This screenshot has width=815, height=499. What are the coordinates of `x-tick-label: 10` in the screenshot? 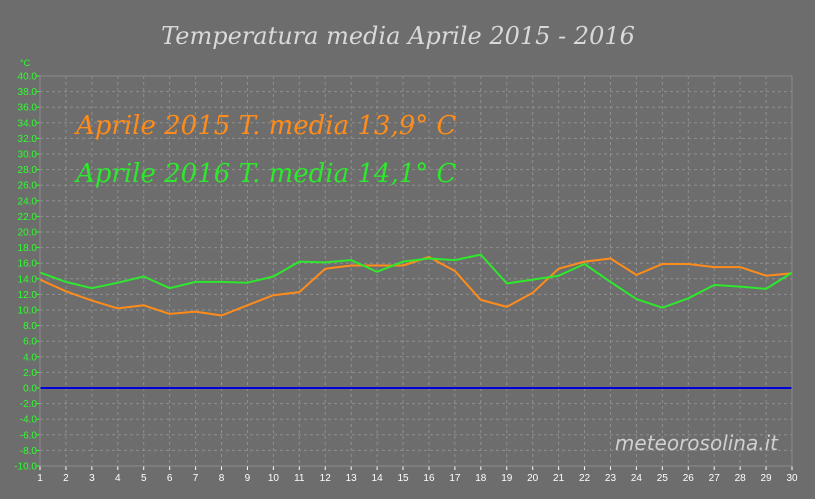 It's located at (274, 478).